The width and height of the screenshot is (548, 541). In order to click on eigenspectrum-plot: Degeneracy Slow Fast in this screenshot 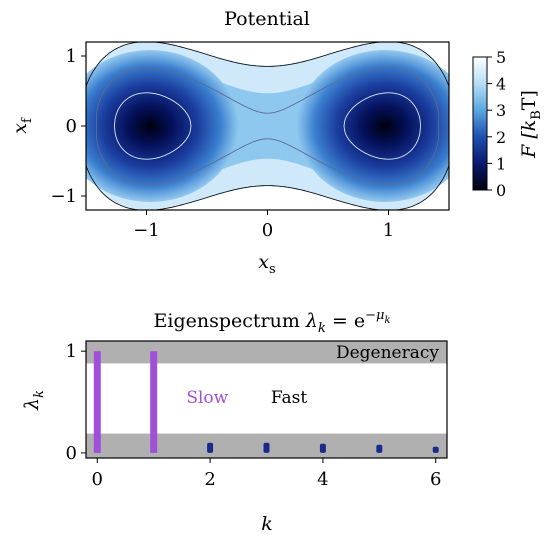, I will do `click(266, 399)`.